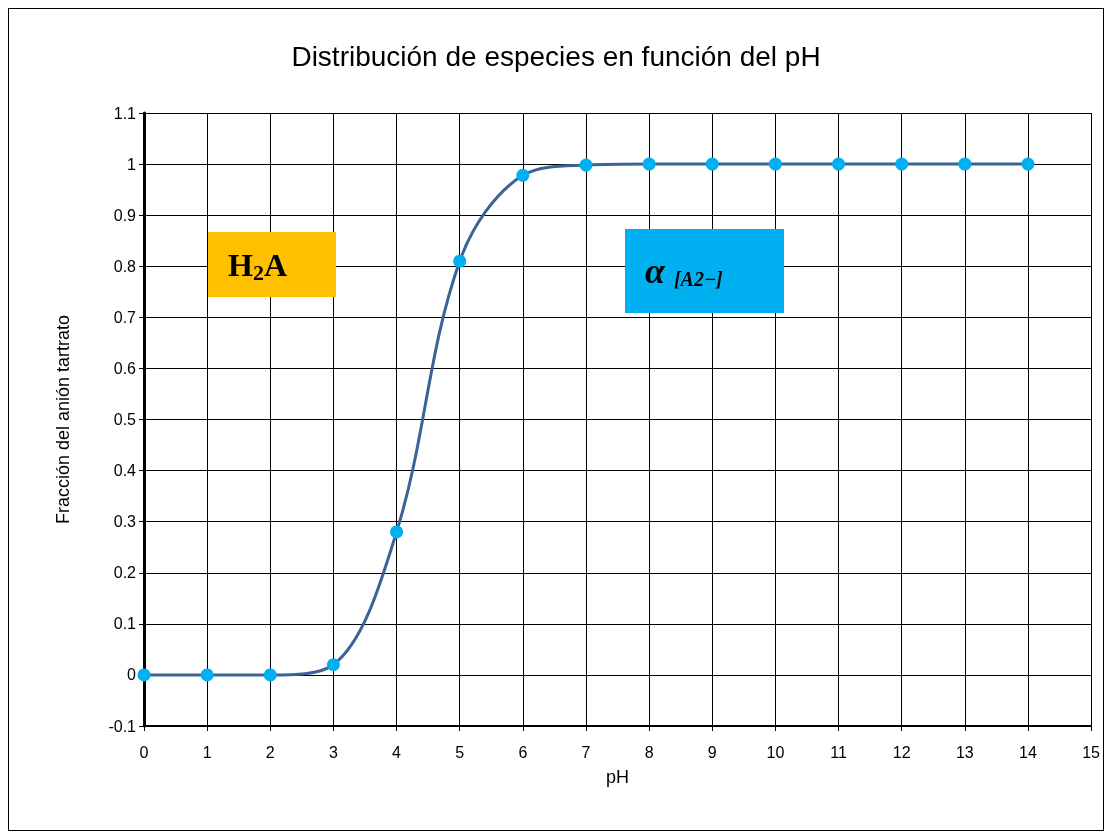 This screenshot has height=839, width=1112. Describe the element at coordinates (1028, 752) in the screenshot. I see `x-tick-label: 14` at that location.